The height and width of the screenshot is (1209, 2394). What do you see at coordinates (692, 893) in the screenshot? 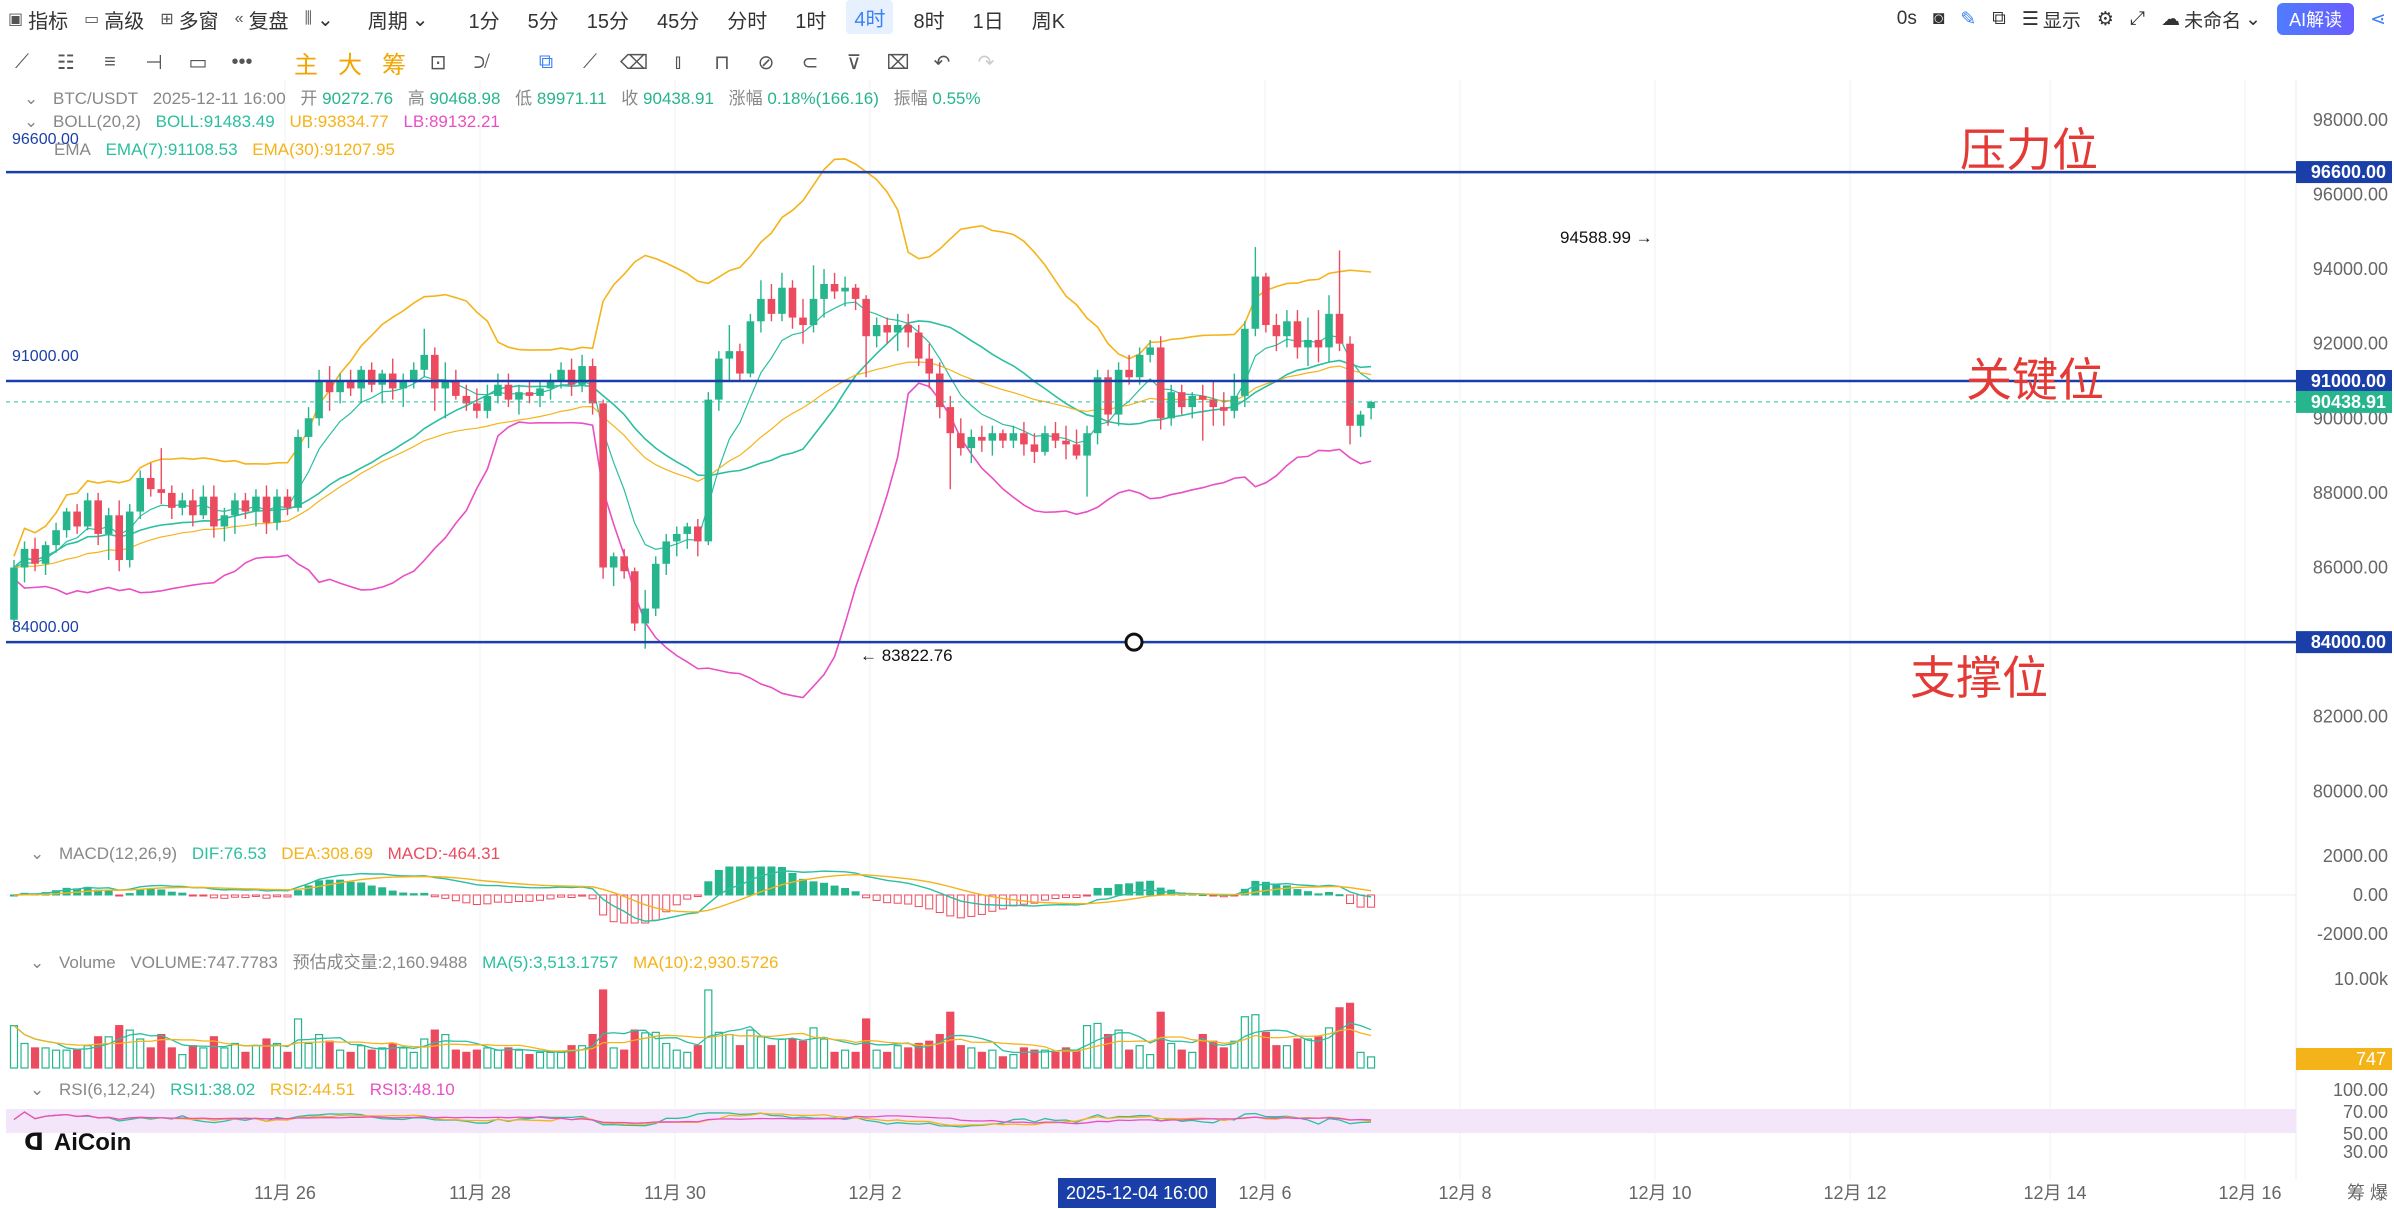
I see `dea-line` at bounding box center [692, 893].